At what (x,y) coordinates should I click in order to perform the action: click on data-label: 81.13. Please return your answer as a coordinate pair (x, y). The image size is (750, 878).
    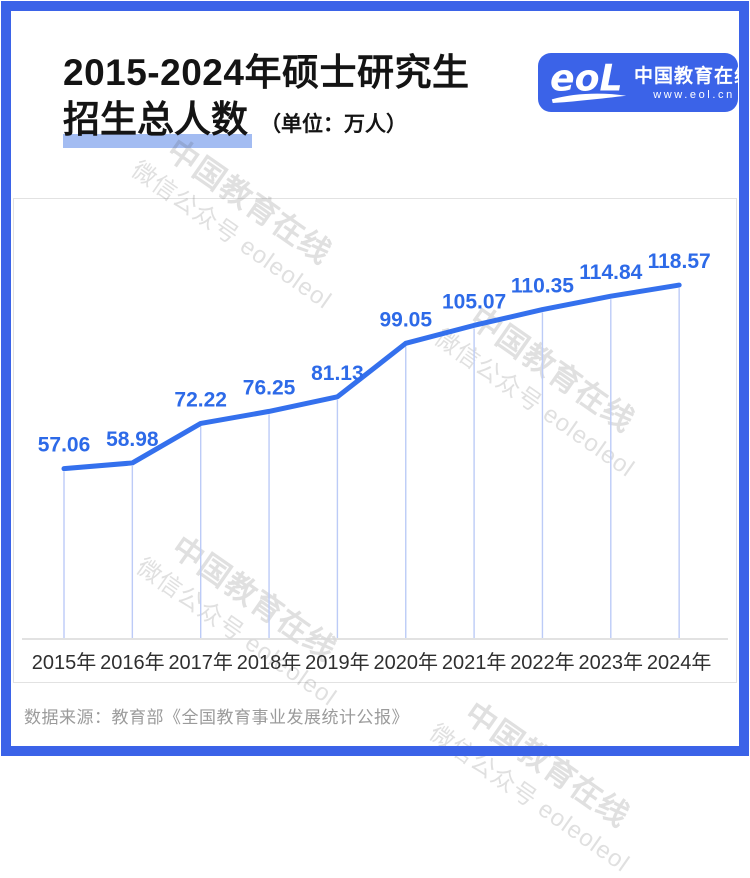
    Looking at the image, I should click on (337, 373).